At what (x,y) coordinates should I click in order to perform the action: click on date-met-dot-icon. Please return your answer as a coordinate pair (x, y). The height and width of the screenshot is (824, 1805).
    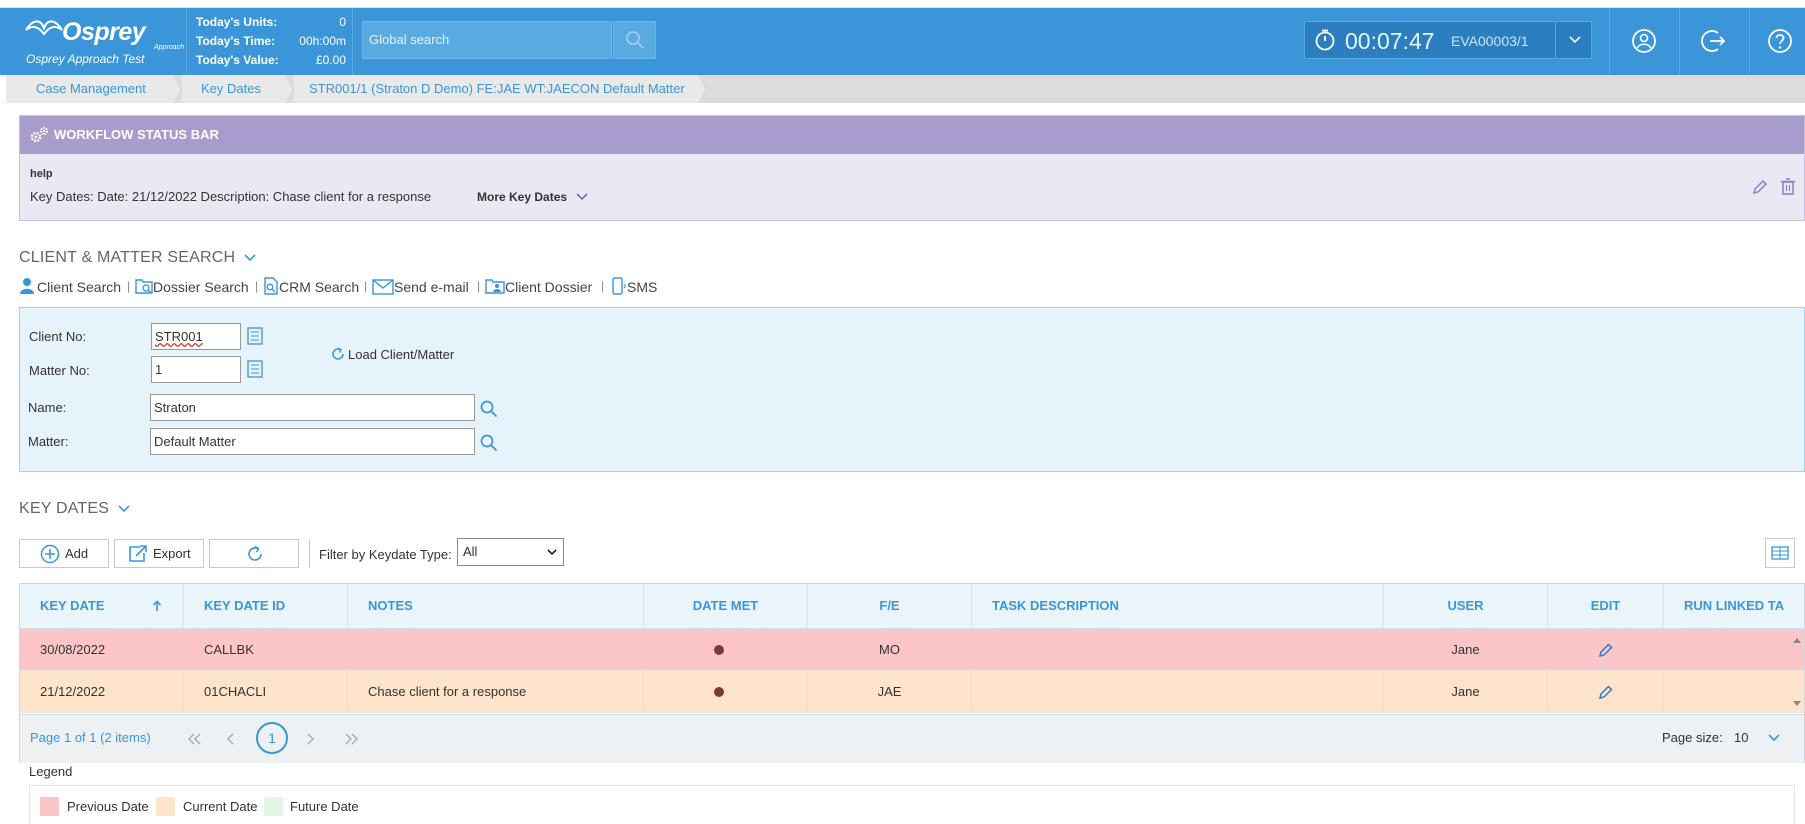
    Looking at the image, I should click on (719, 650).